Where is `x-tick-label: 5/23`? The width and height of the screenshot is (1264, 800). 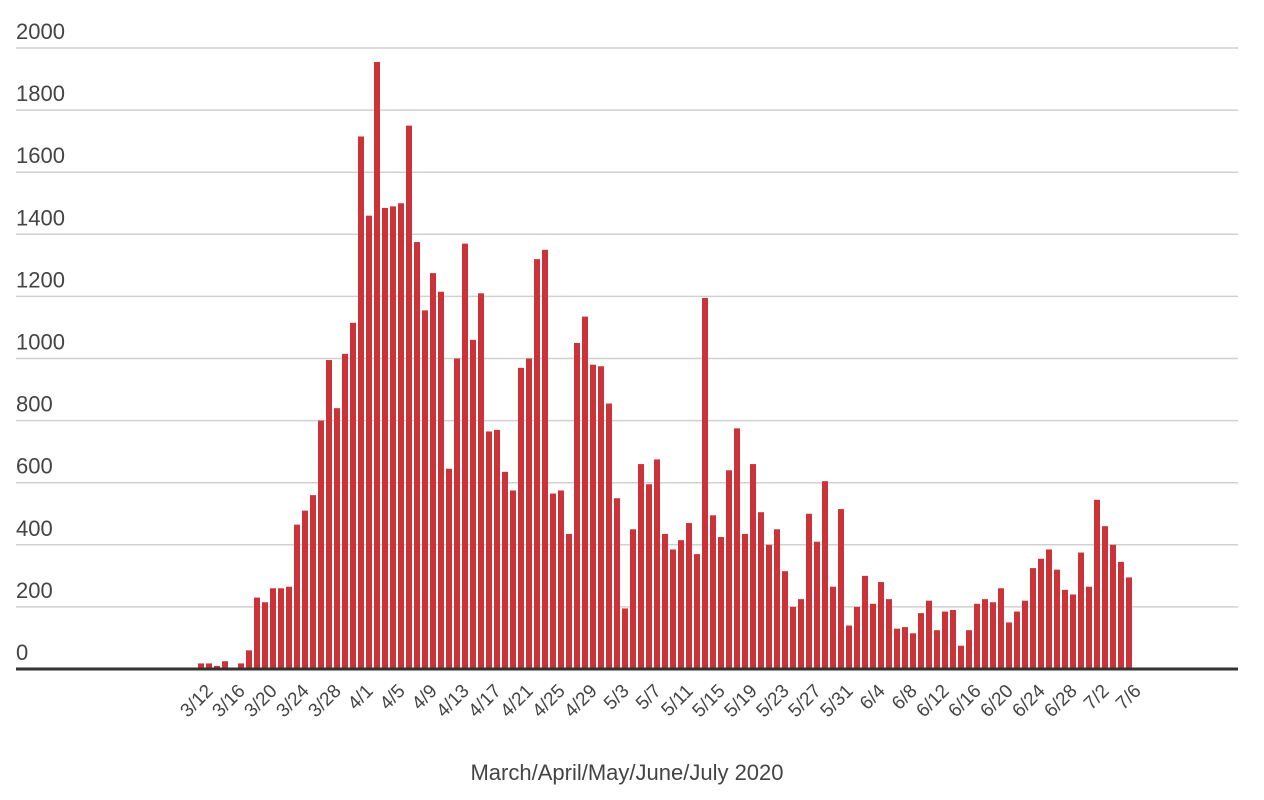
x-tick-label: 5/23 is located at coordinates (773, 701).